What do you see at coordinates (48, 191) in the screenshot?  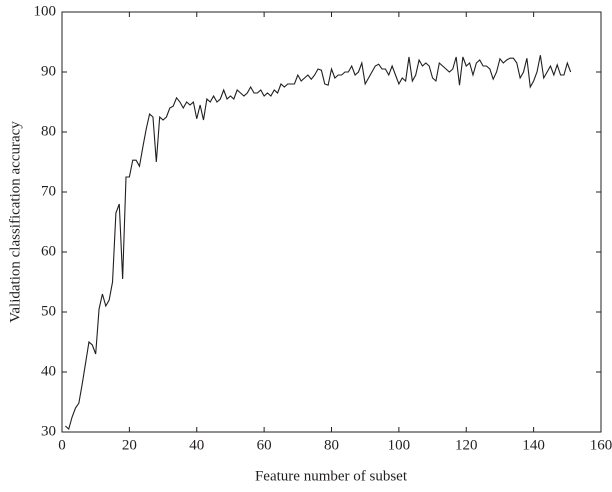 I see `y-tick-label: 70` at bounding box center [48, 191].